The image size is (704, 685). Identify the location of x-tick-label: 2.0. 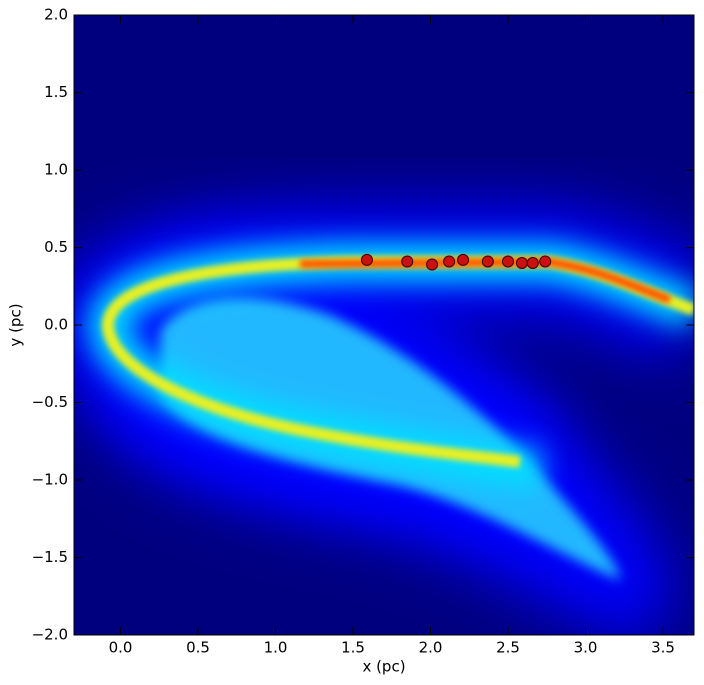
(431, 648).